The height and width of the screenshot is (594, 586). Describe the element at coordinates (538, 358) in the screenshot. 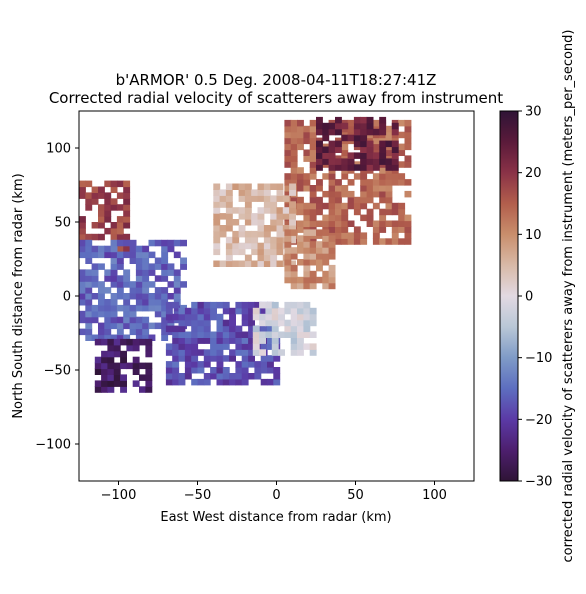

I see `colorbar-tick-label: −10` at that location.